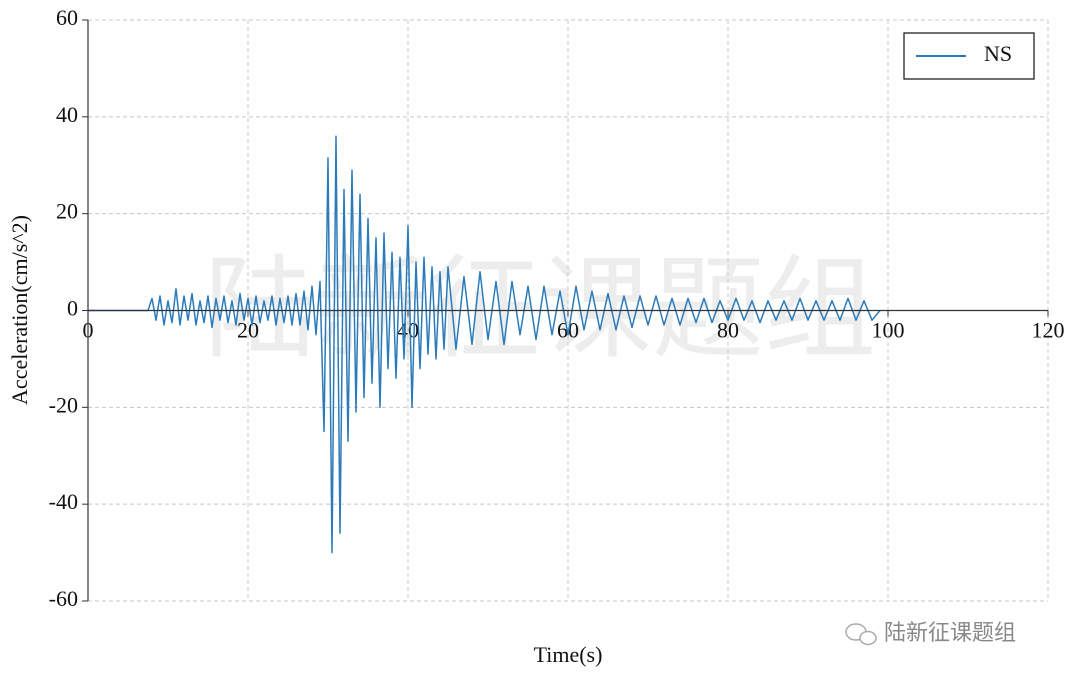  What do you see at coordinates (67, 211) in the screenshot?
I see `y-tick-label: 20` at bounding box center [67, 211].